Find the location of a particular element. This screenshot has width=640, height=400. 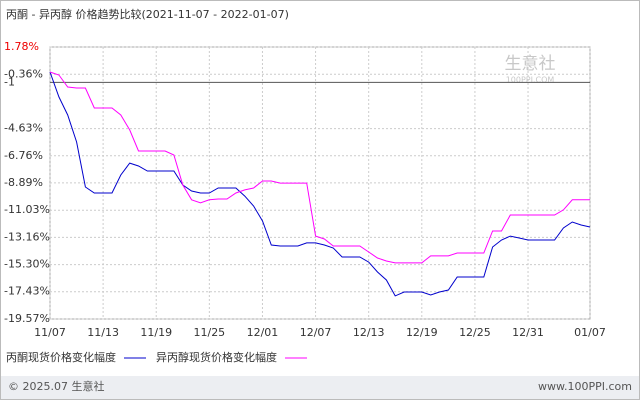

chart-title: 丙酮 - 异丙醇 价格趋势比较(2021-11-07 - 2022-01-07) is located at coordinates (147, 14).